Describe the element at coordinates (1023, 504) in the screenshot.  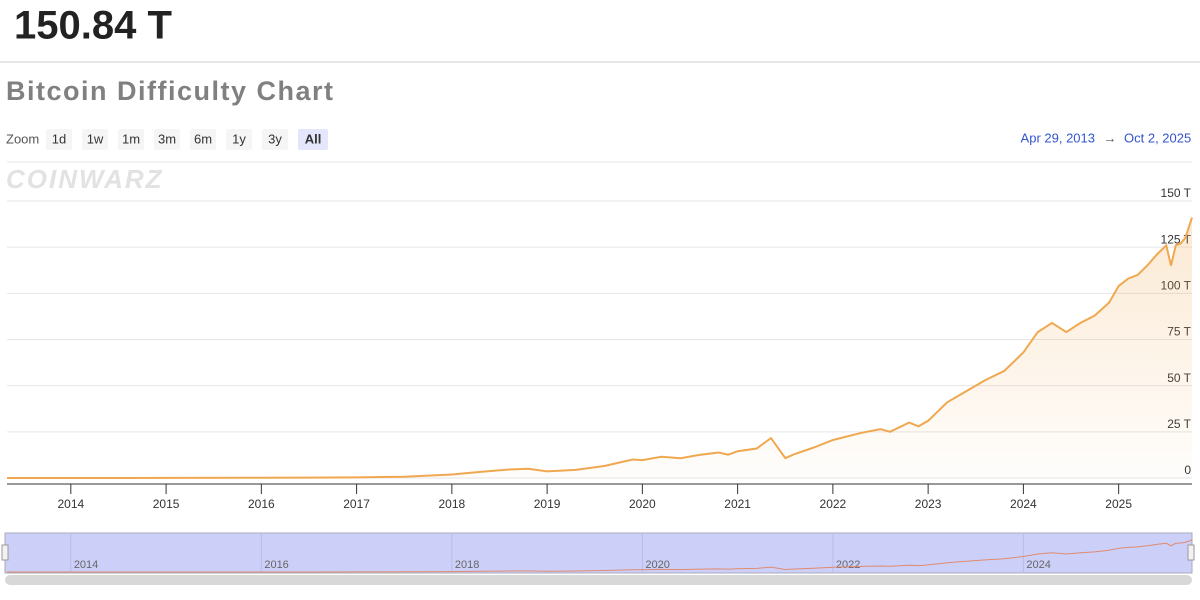
I see `x-tick-label: 2024` at that location.